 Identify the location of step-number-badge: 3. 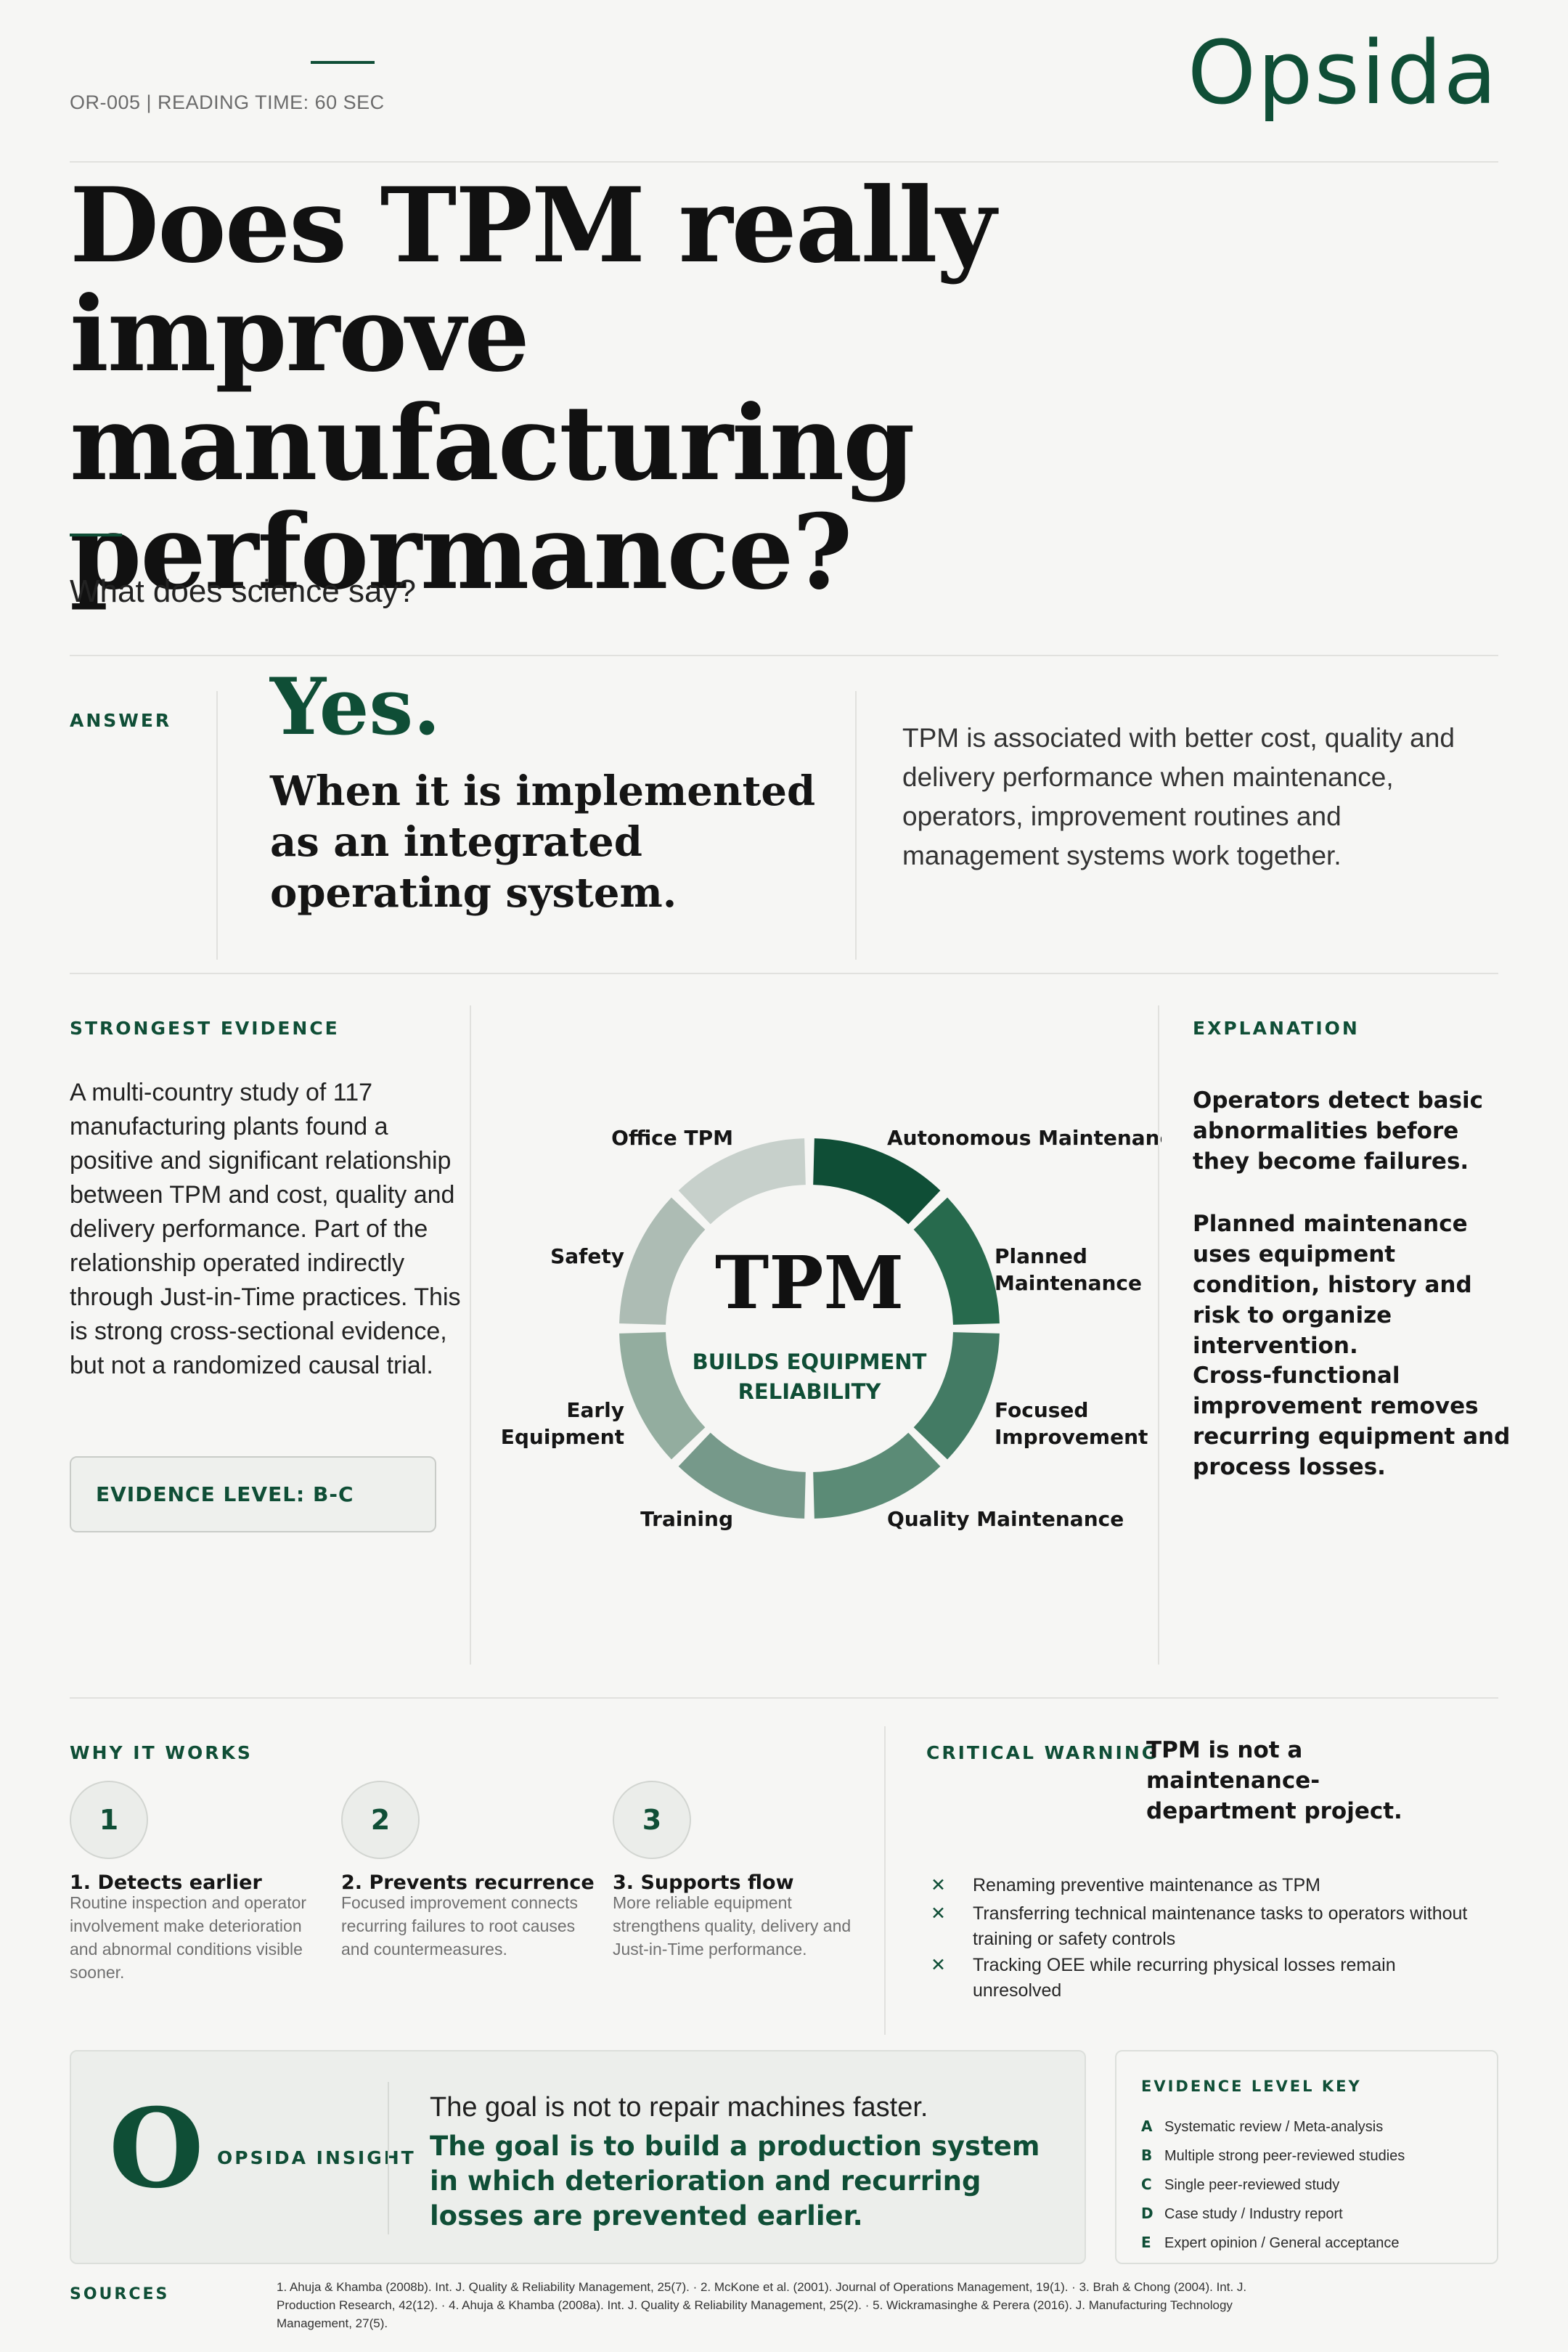
(652, 1820).